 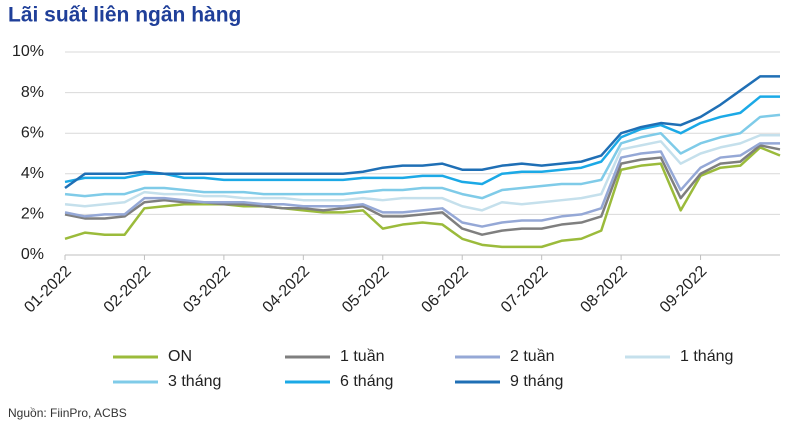 I want to click on y-tick-label: 4%, so click(x=32, y=173).